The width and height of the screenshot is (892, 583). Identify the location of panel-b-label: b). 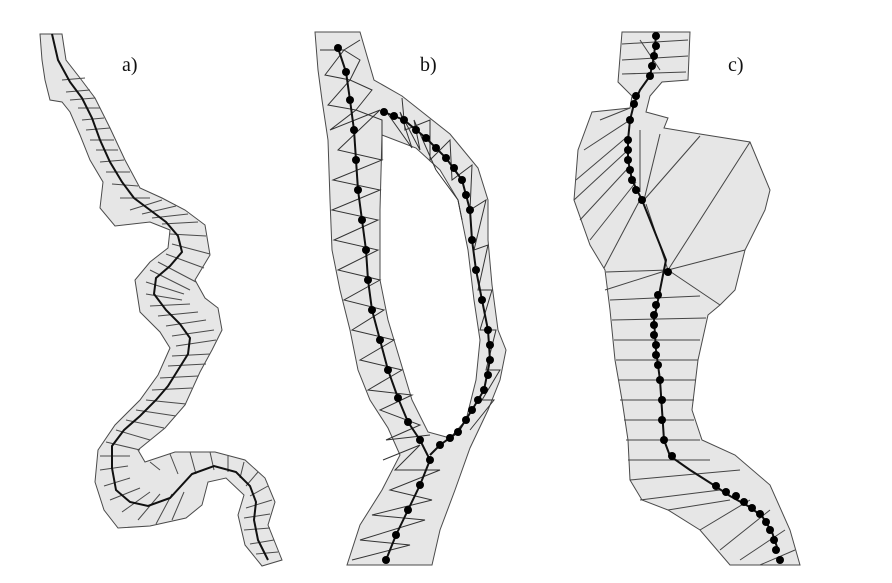
(428, 65).